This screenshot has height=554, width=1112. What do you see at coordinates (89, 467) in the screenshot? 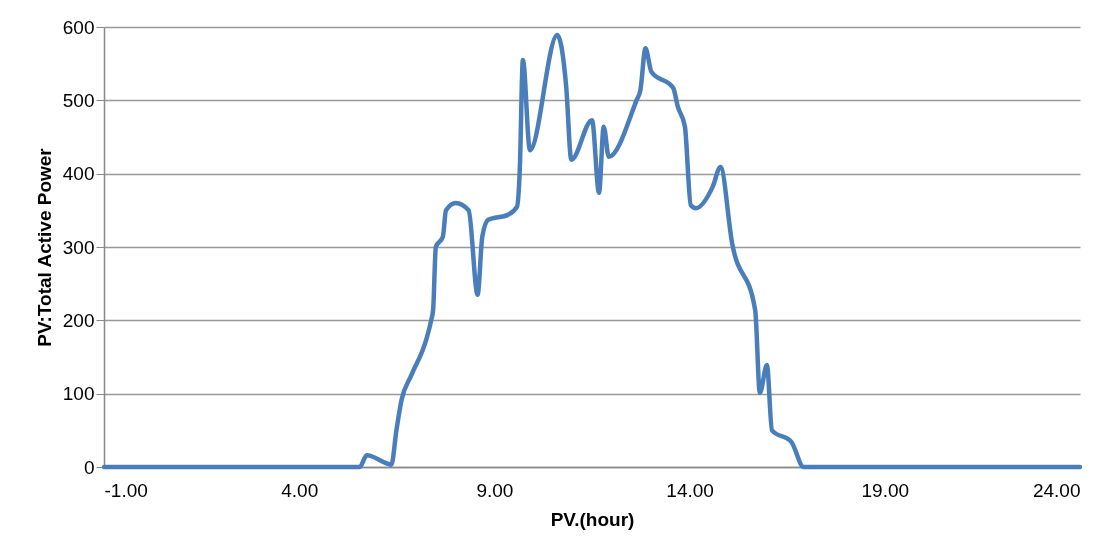
I see `y-tick-label: 0` at bounding box center [89, 467].